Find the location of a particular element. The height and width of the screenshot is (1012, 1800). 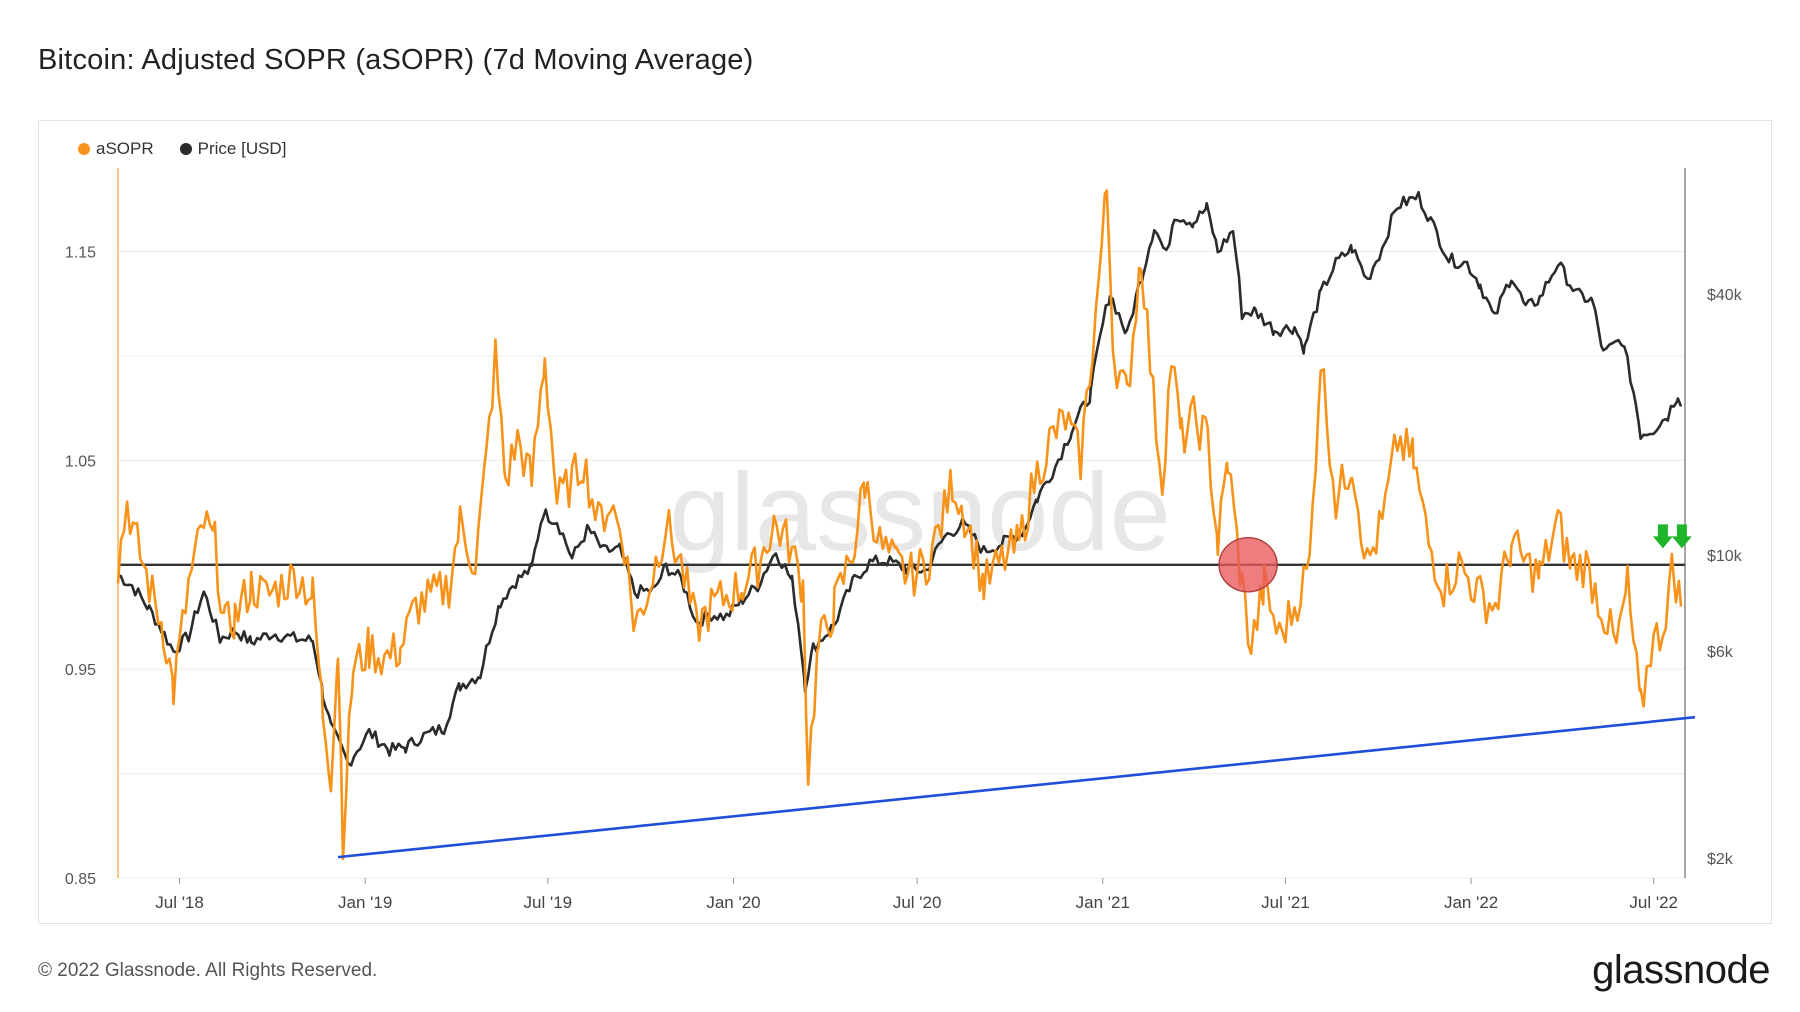

x-tick-label: Jul '19 is located at coordinates (548, 902).